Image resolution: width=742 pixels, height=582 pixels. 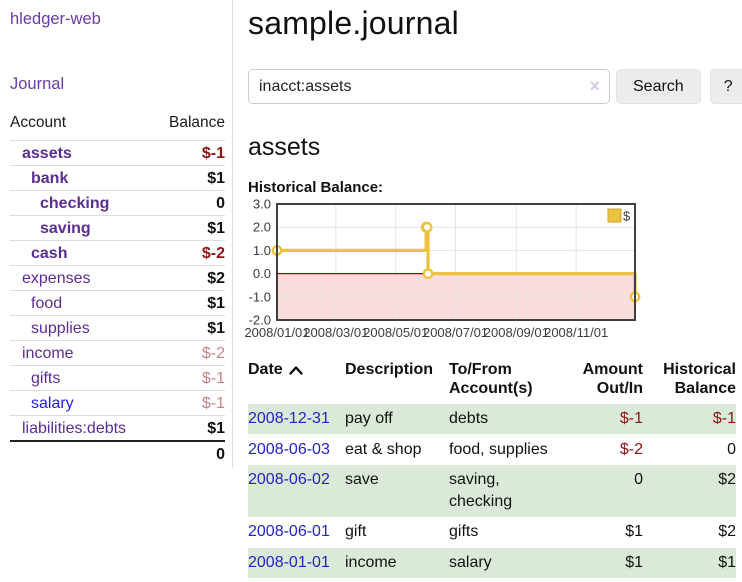 What do you see at coordinates (260, 296) in the screenshot?
I see `y-tick-label: -1.0` at bounding box center [260, 296].